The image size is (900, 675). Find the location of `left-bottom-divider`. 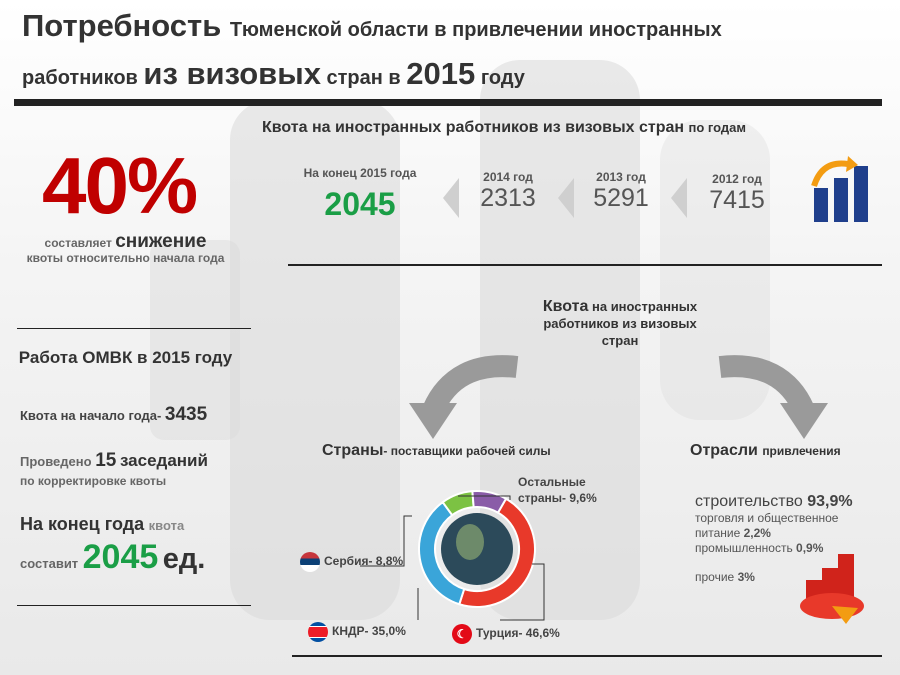

left-bottom-divider is located at coordinates (134, 605).